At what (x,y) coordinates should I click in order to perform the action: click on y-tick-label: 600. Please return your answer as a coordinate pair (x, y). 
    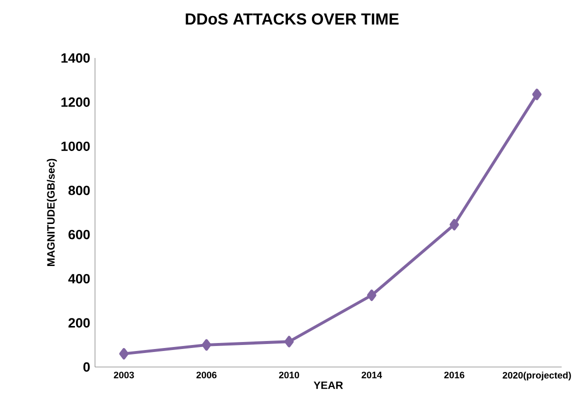
    Looking at the image, I should click on (79, 235).